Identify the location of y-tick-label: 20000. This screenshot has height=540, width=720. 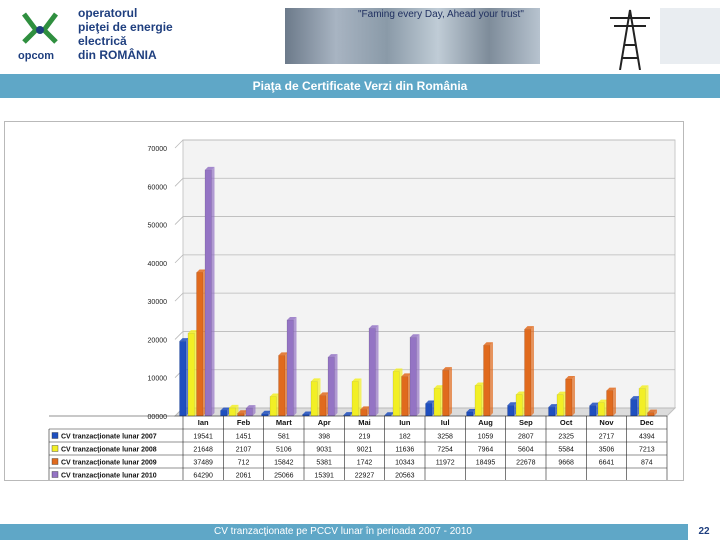
(158, 340).